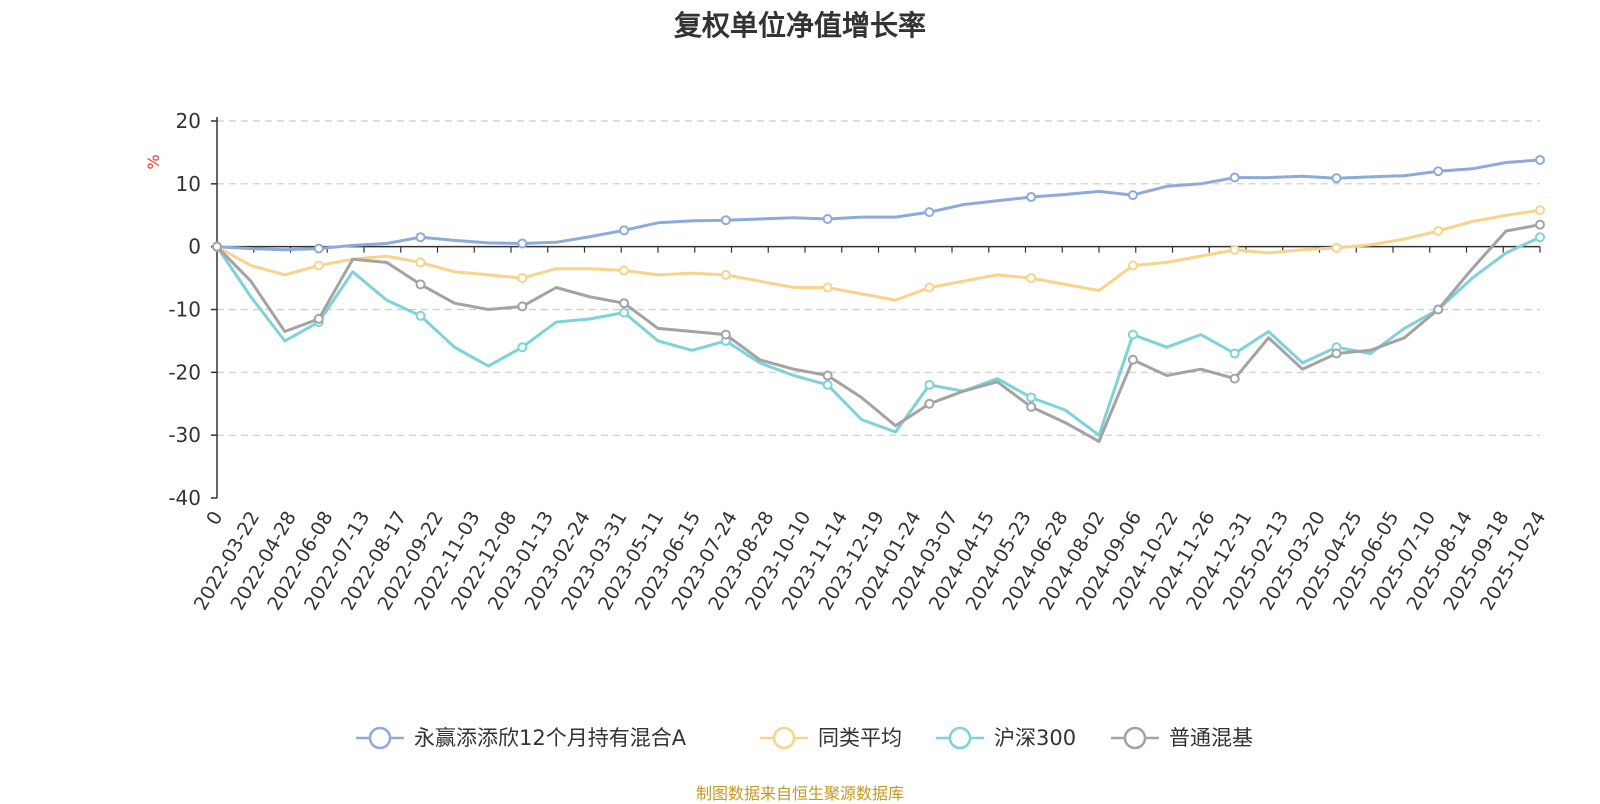  Describe the element at coordinates (184, 310) in the screenshot. I see `y-tick-label: -10` at that location.